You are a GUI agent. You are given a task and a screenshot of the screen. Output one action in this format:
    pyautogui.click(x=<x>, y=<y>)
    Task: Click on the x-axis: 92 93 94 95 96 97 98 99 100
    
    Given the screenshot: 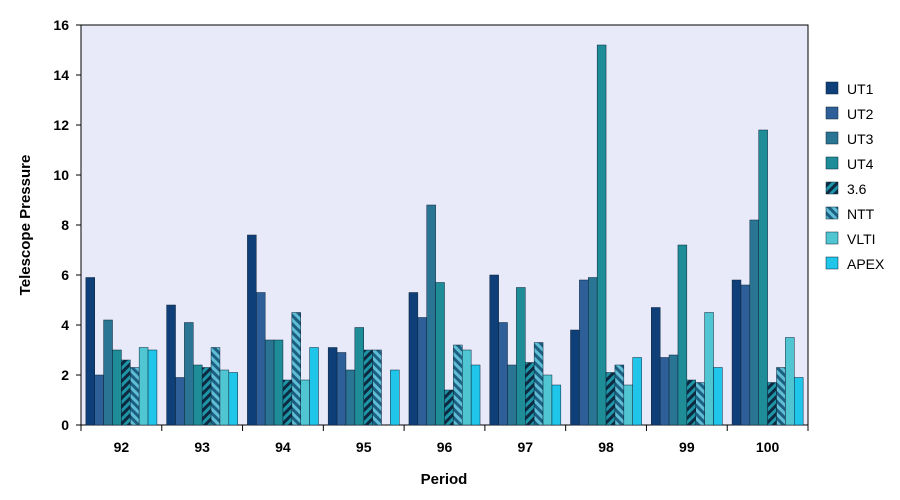 What is the action you would take?
    pyautogui.click(x=444, y=440)
    